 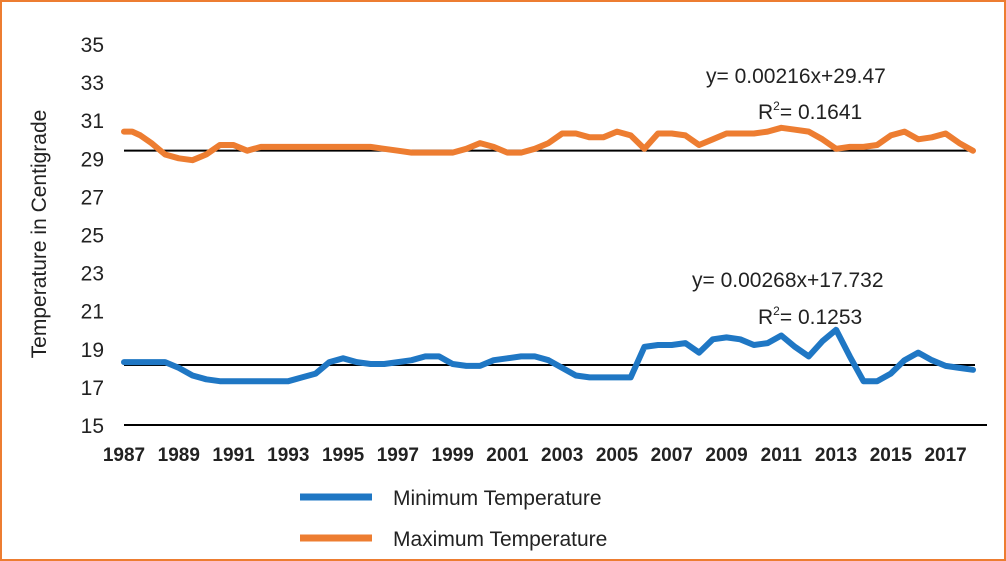 I want to click on min-trend-annotation: y= 0.00268x+17.732 R2= 0.1253, so click(x=788, y=299).